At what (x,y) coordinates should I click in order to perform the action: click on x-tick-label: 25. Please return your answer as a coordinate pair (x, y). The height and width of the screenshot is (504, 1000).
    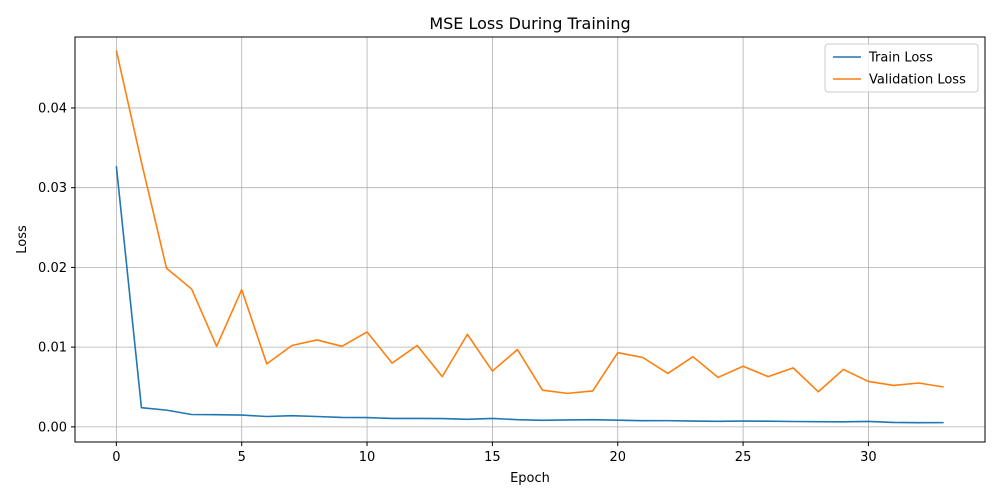
    Looking at the image, I should click on (743, 457).